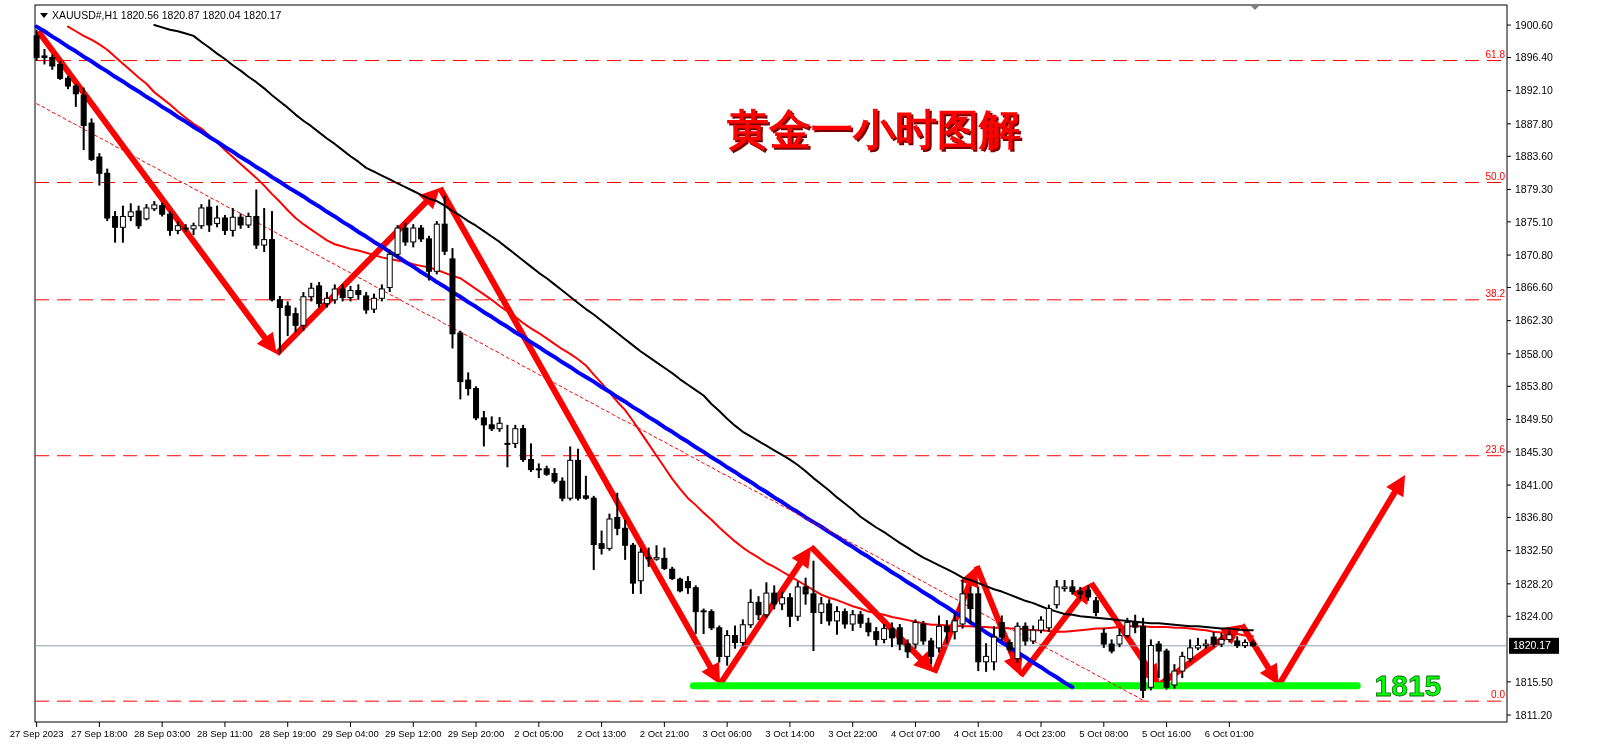  Describe the element at coordinates (1534, 189) in the screenshot. I see `y-tick-label: 1879.30` at that location.